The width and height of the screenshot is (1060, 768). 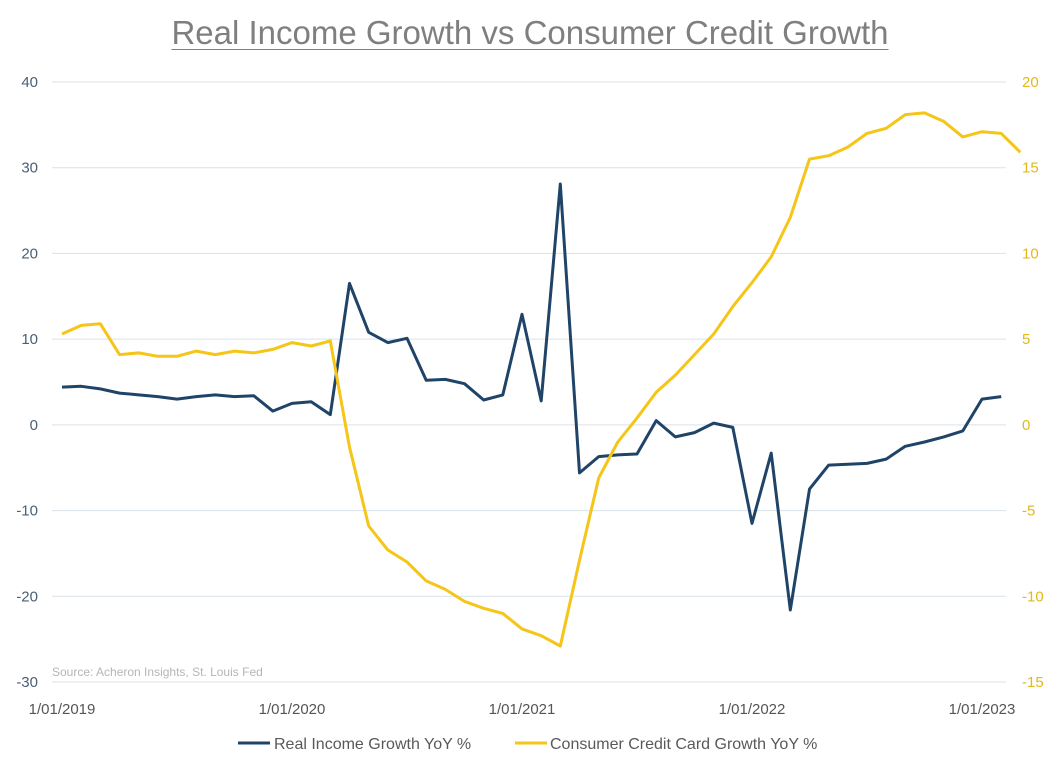 I want to click on x-tick-label: 1/01/2020, so click(x=292, y=709).